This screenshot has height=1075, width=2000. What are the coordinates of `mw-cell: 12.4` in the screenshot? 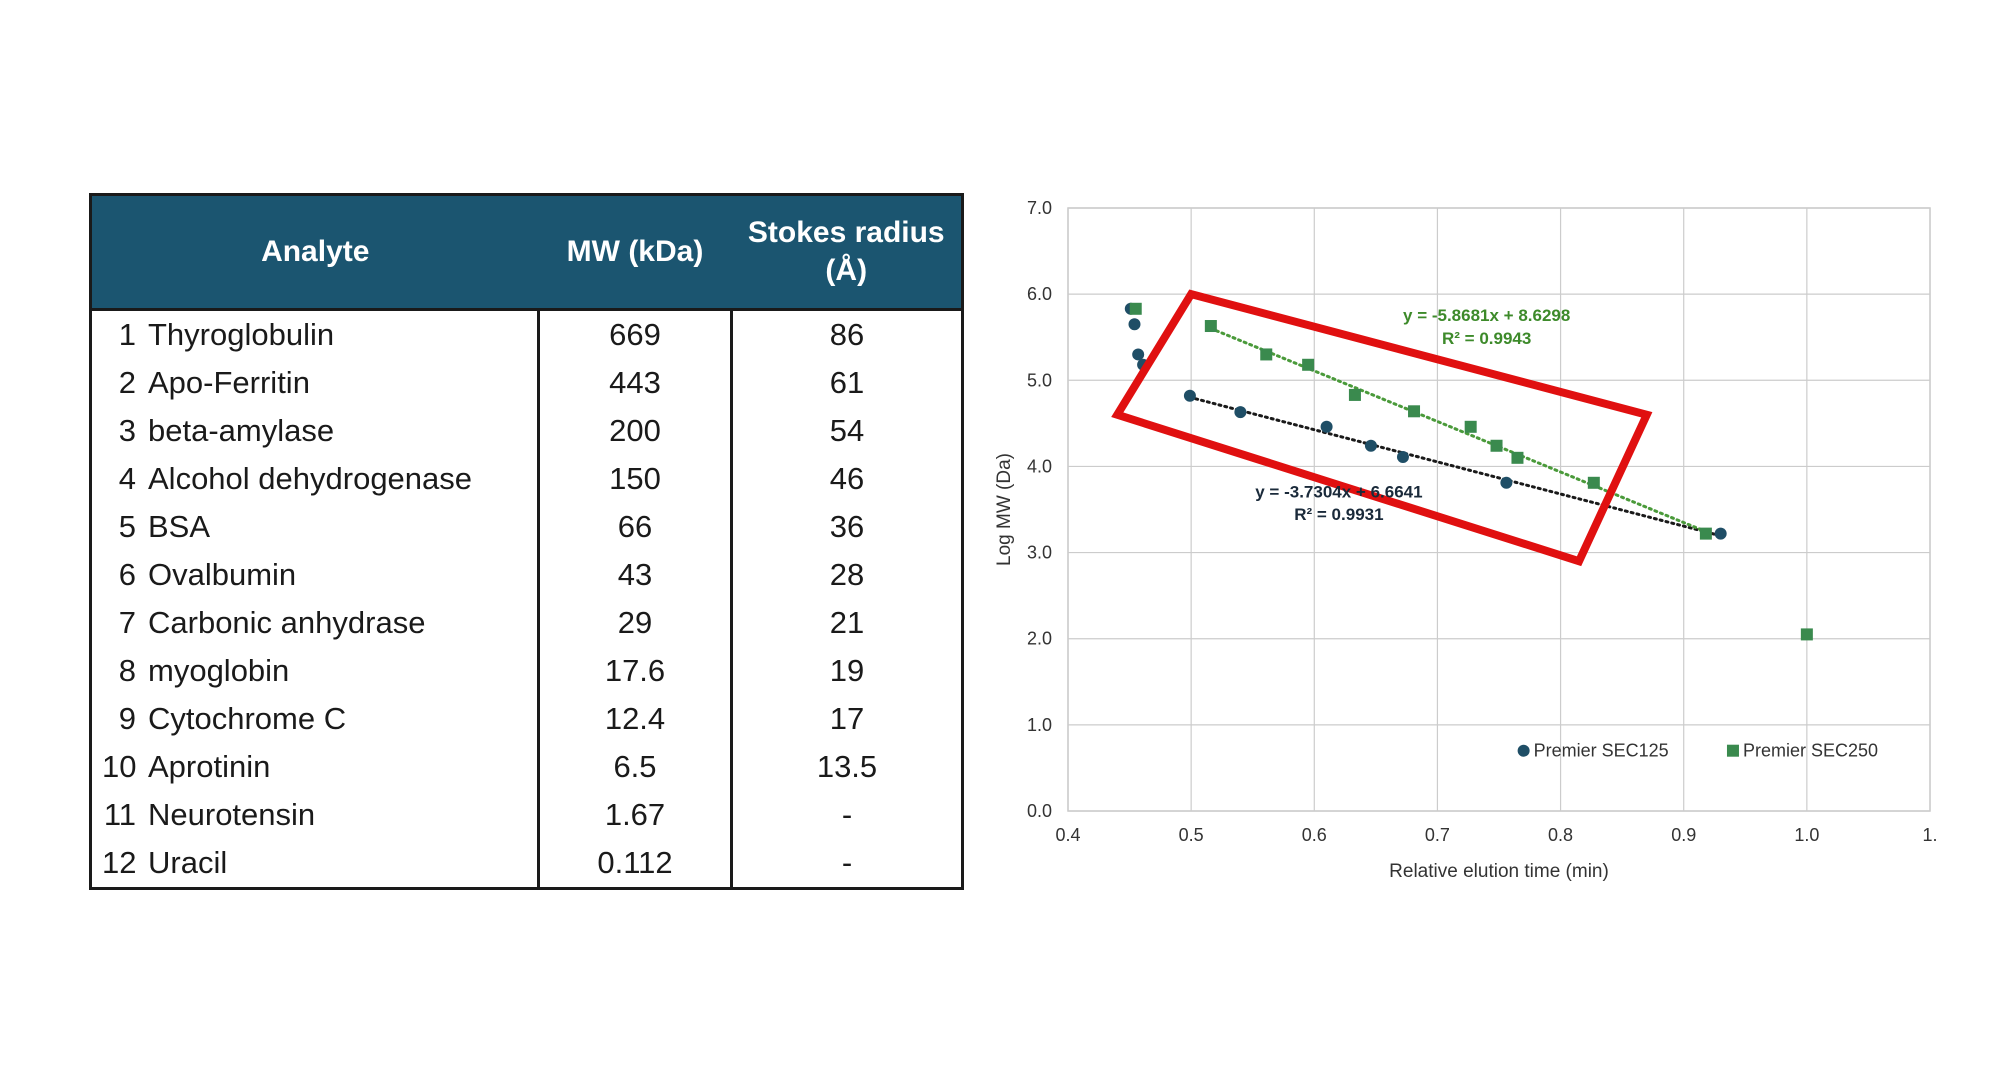 It's located at (635, 719).